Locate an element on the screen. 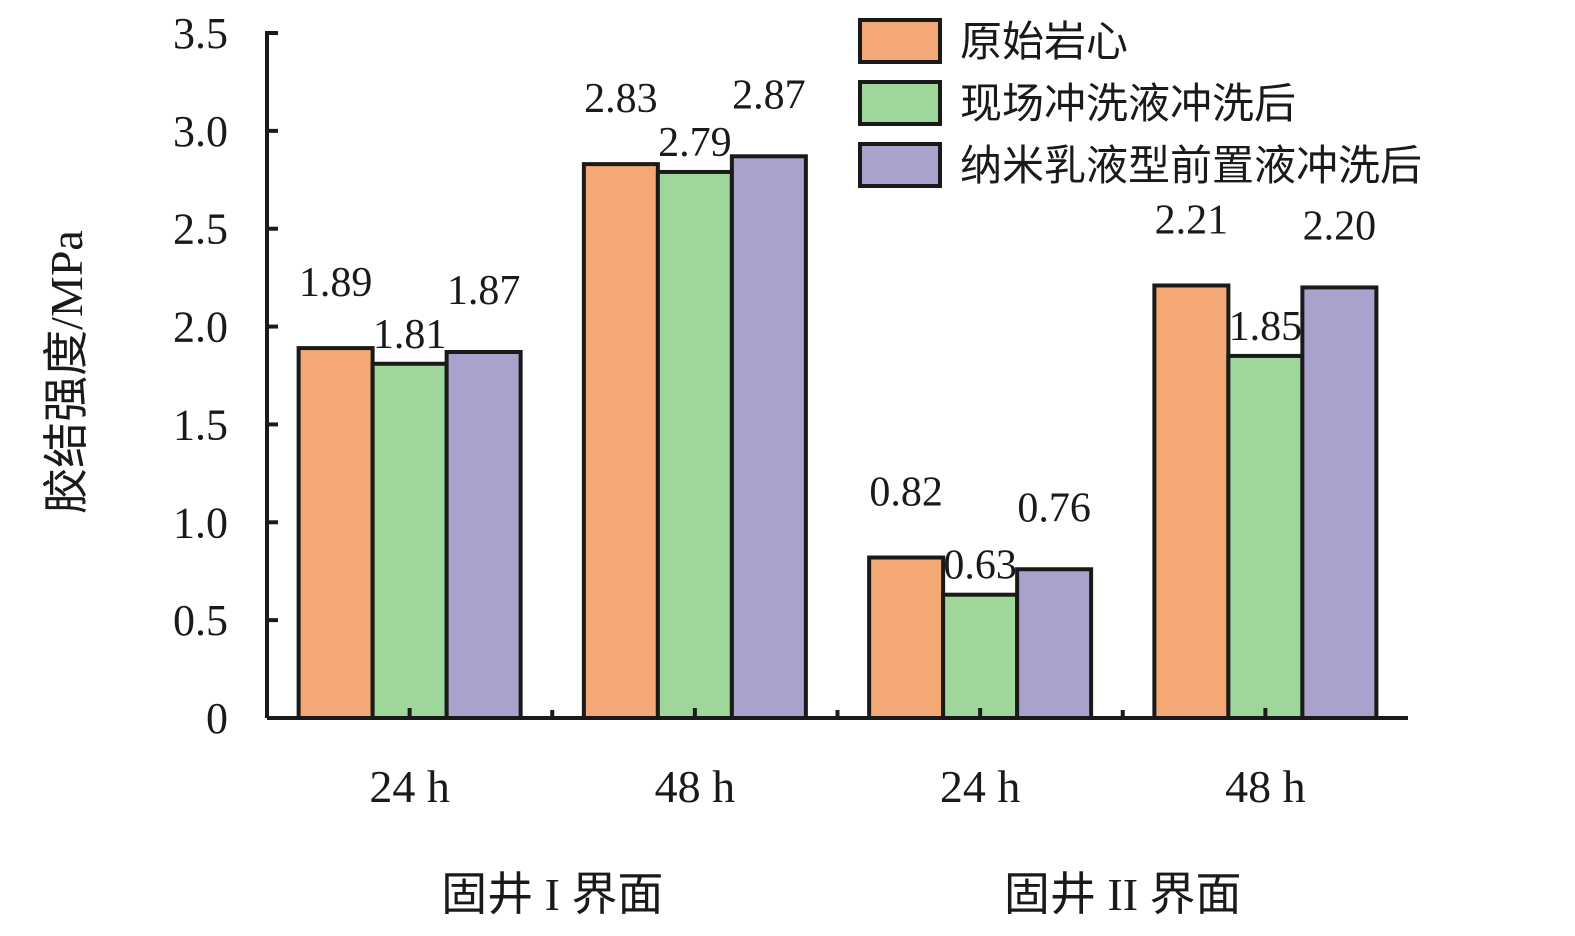 The height and width of the screenshot is (936, 1575). data-label: 2.21 is located at coordinates (1192, 220).